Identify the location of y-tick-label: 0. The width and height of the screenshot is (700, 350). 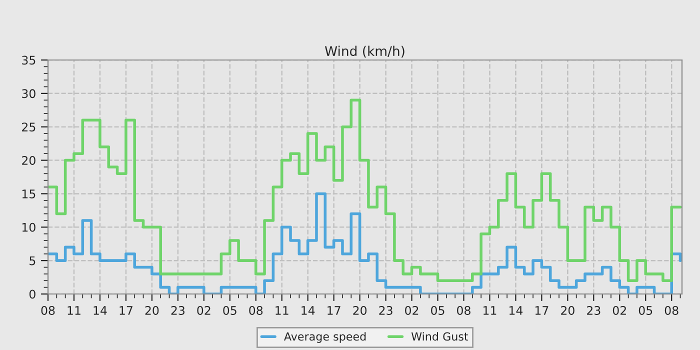
(32, 294).